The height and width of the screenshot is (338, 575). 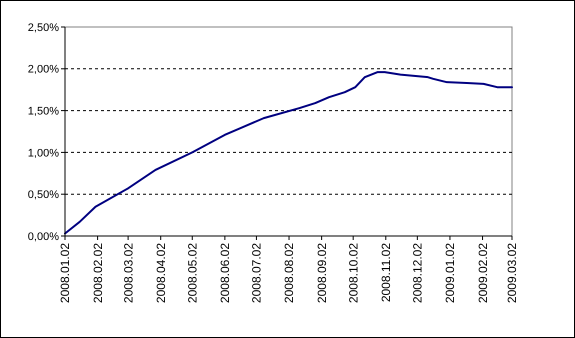 I want to click on y-tick-label: 1,00%, so click(x=44, y=153).